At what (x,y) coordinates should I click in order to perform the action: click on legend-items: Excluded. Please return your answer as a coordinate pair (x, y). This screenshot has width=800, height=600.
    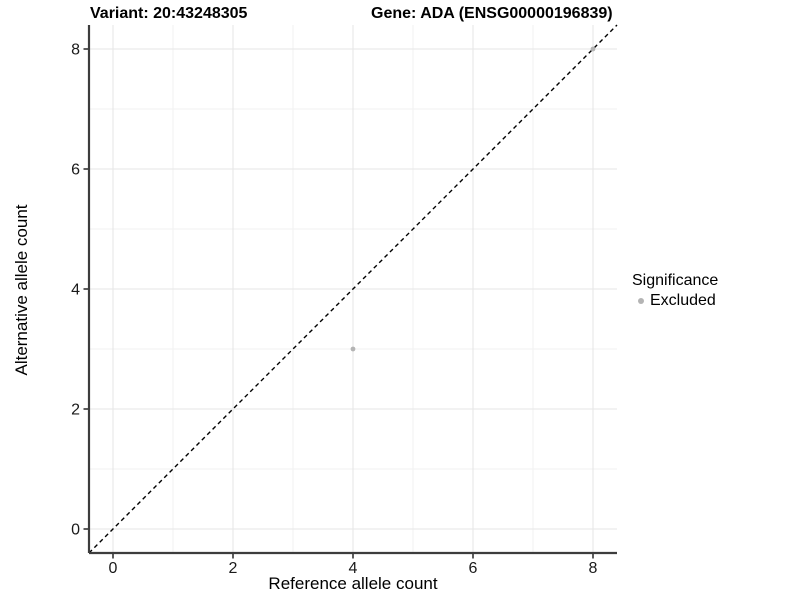
    Looking at the image, I should click on (675, 300).